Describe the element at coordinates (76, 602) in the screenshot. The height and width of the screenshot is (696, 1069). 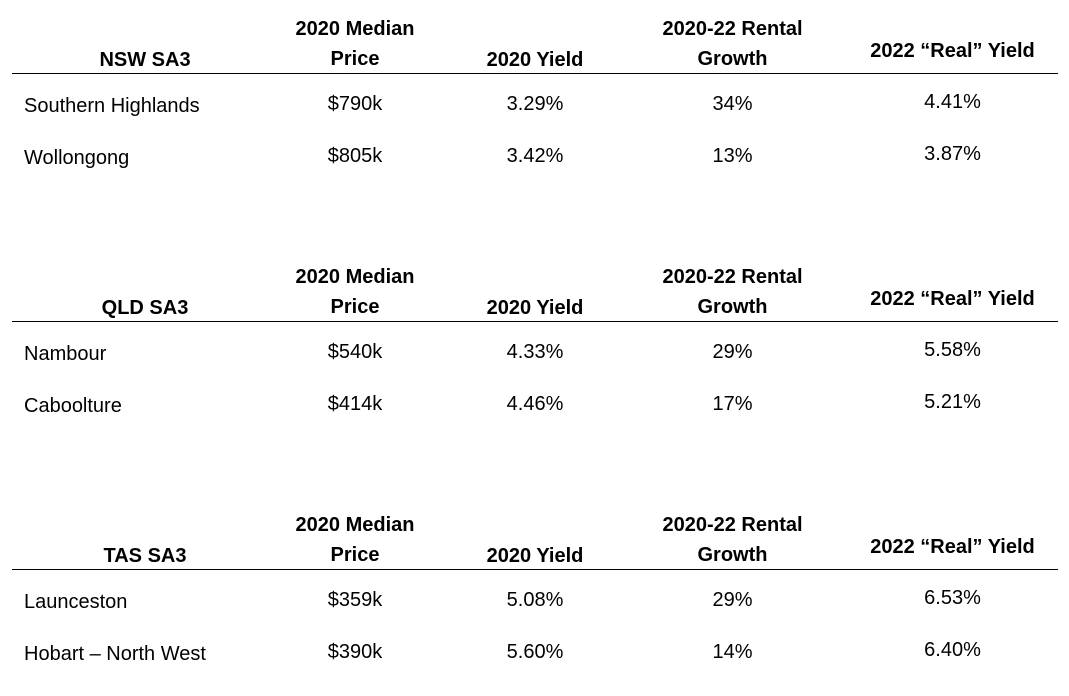
I see `region-cell: Launceston` at that location.